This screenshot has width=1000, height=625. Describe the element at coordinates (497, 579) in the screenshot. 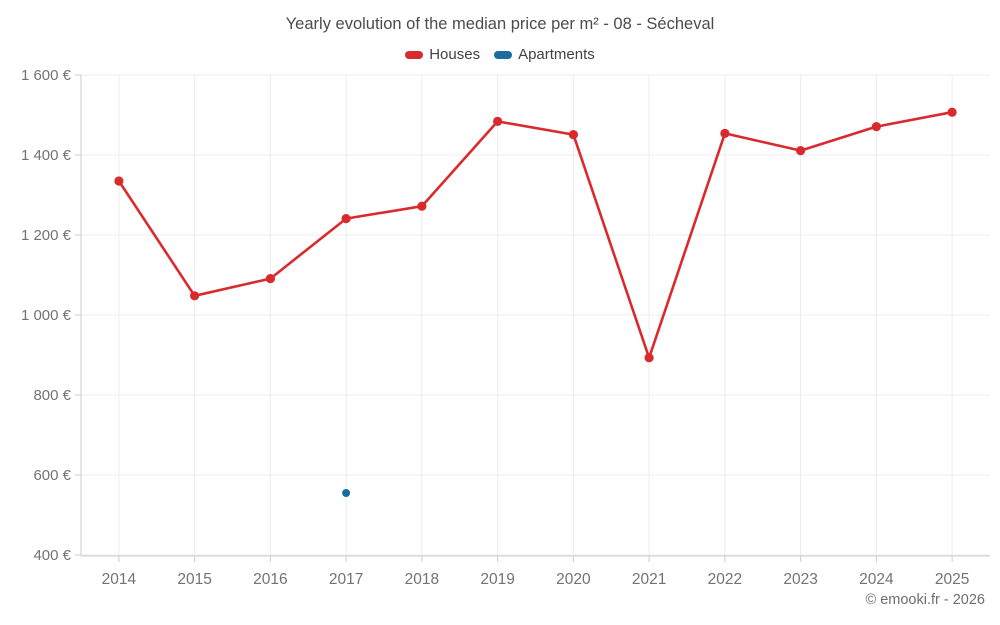

I see `x-axis-label: 2019` at that location.